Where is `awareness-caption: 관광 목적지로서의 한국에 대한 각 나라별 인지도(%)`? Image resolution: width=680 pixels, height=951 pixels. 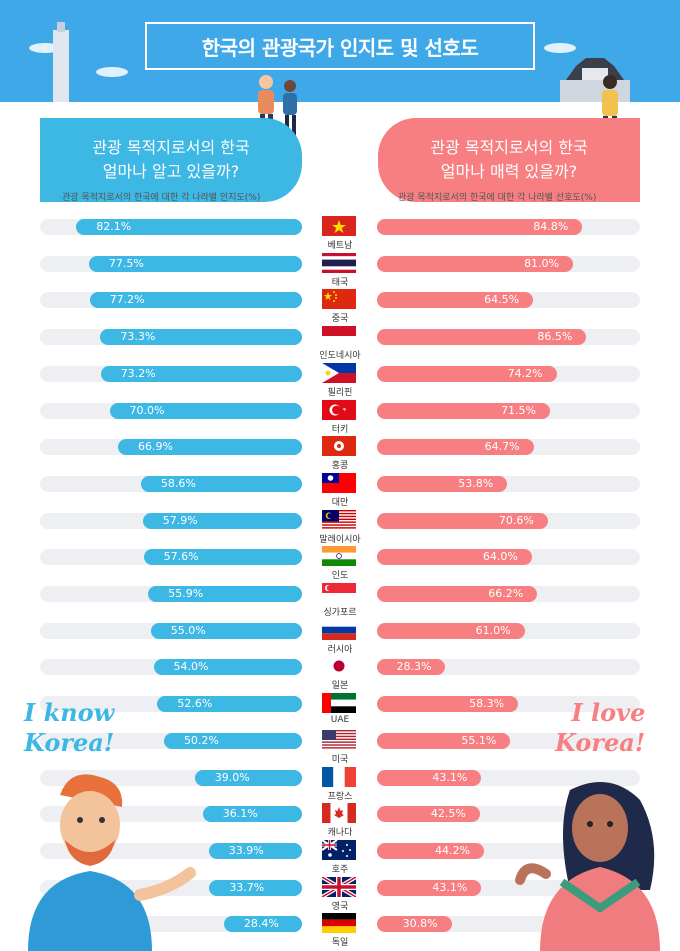
awareness-caption: 관광 목적지로서의 한국에 대한 각 나라별 인지도(%) is located at coordinates (161, 198).